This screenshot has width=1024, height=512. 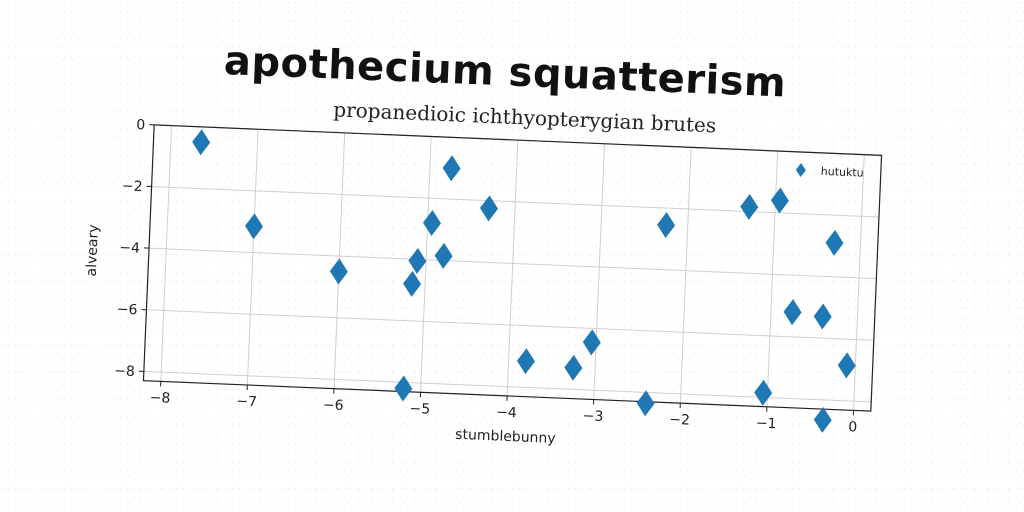 I want to click on y-axis-label: alveary, so click(x=93, y=250).